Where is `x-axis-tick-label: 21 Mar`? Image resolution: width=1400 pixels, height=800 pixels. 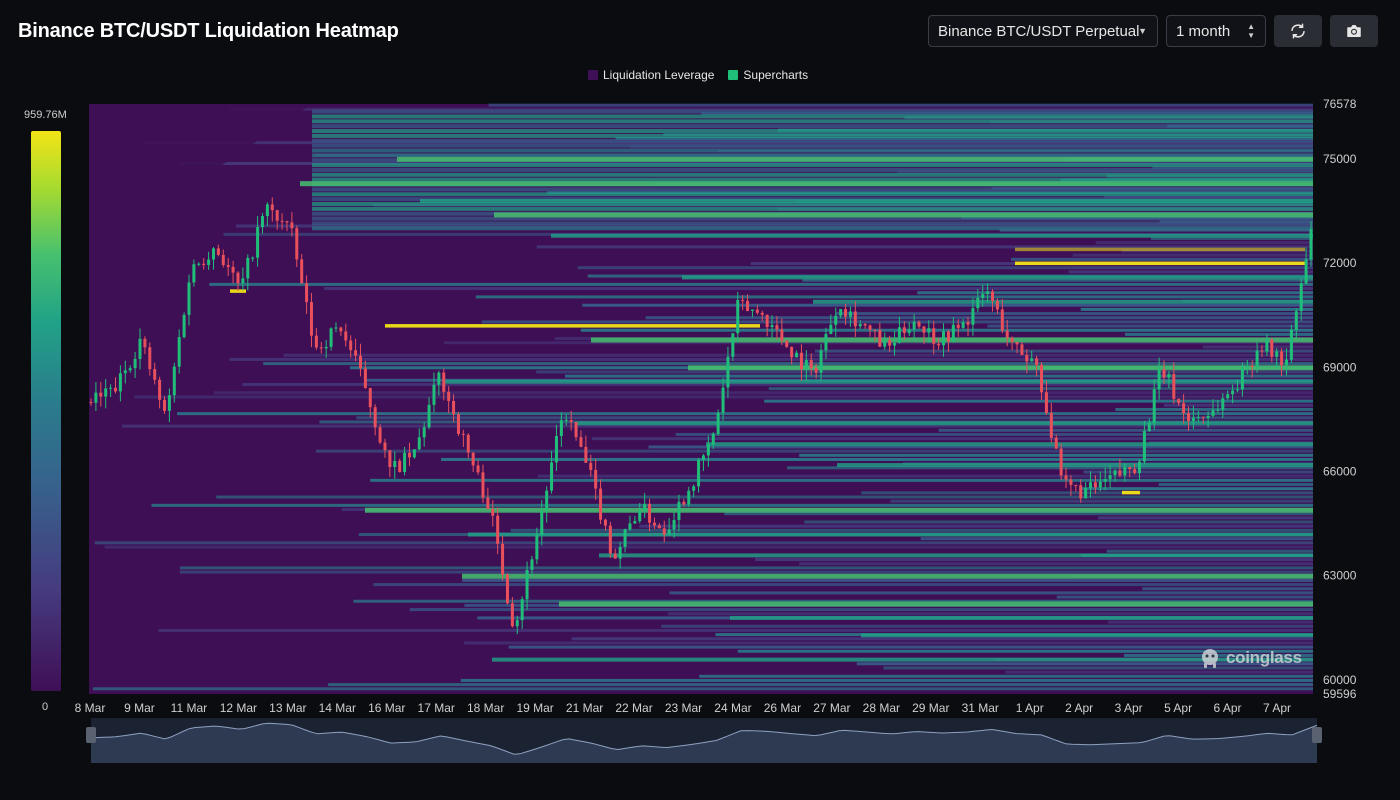
x-axis-tick-label: 21 Mar is located at coordinates (584, 708).